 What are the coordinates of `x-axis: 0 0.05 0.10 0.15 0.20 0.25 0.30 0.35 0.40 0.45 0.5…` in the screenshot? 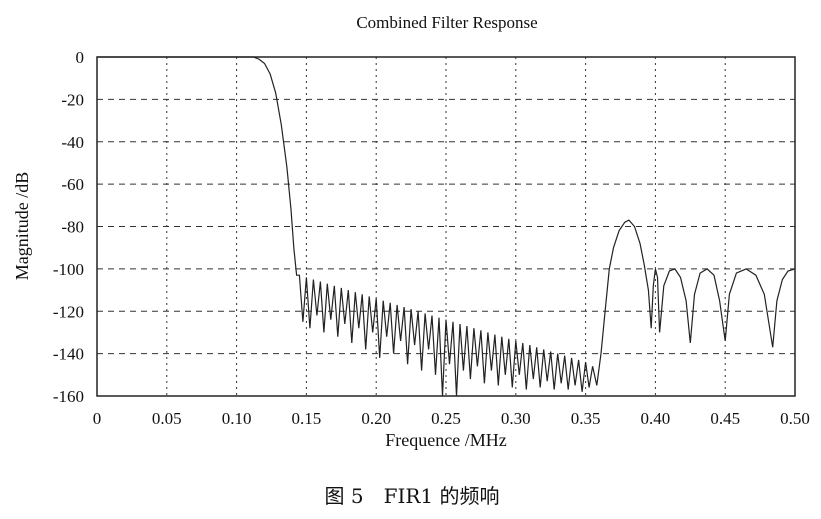 It's located at (451, 418).